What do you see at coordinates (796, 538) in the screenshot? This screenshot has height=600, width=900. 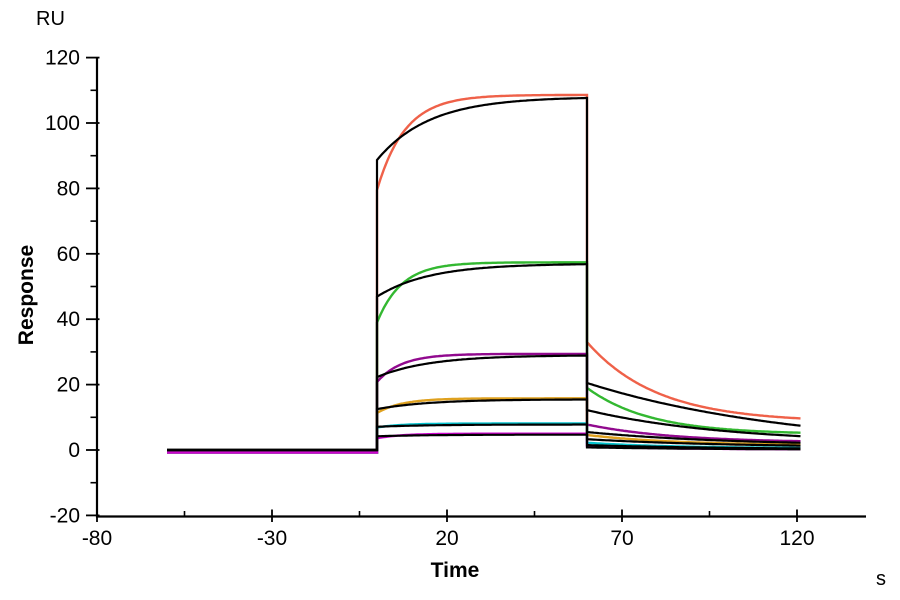 I see `x-tick-label: 120` at bounding box center [796, 538].